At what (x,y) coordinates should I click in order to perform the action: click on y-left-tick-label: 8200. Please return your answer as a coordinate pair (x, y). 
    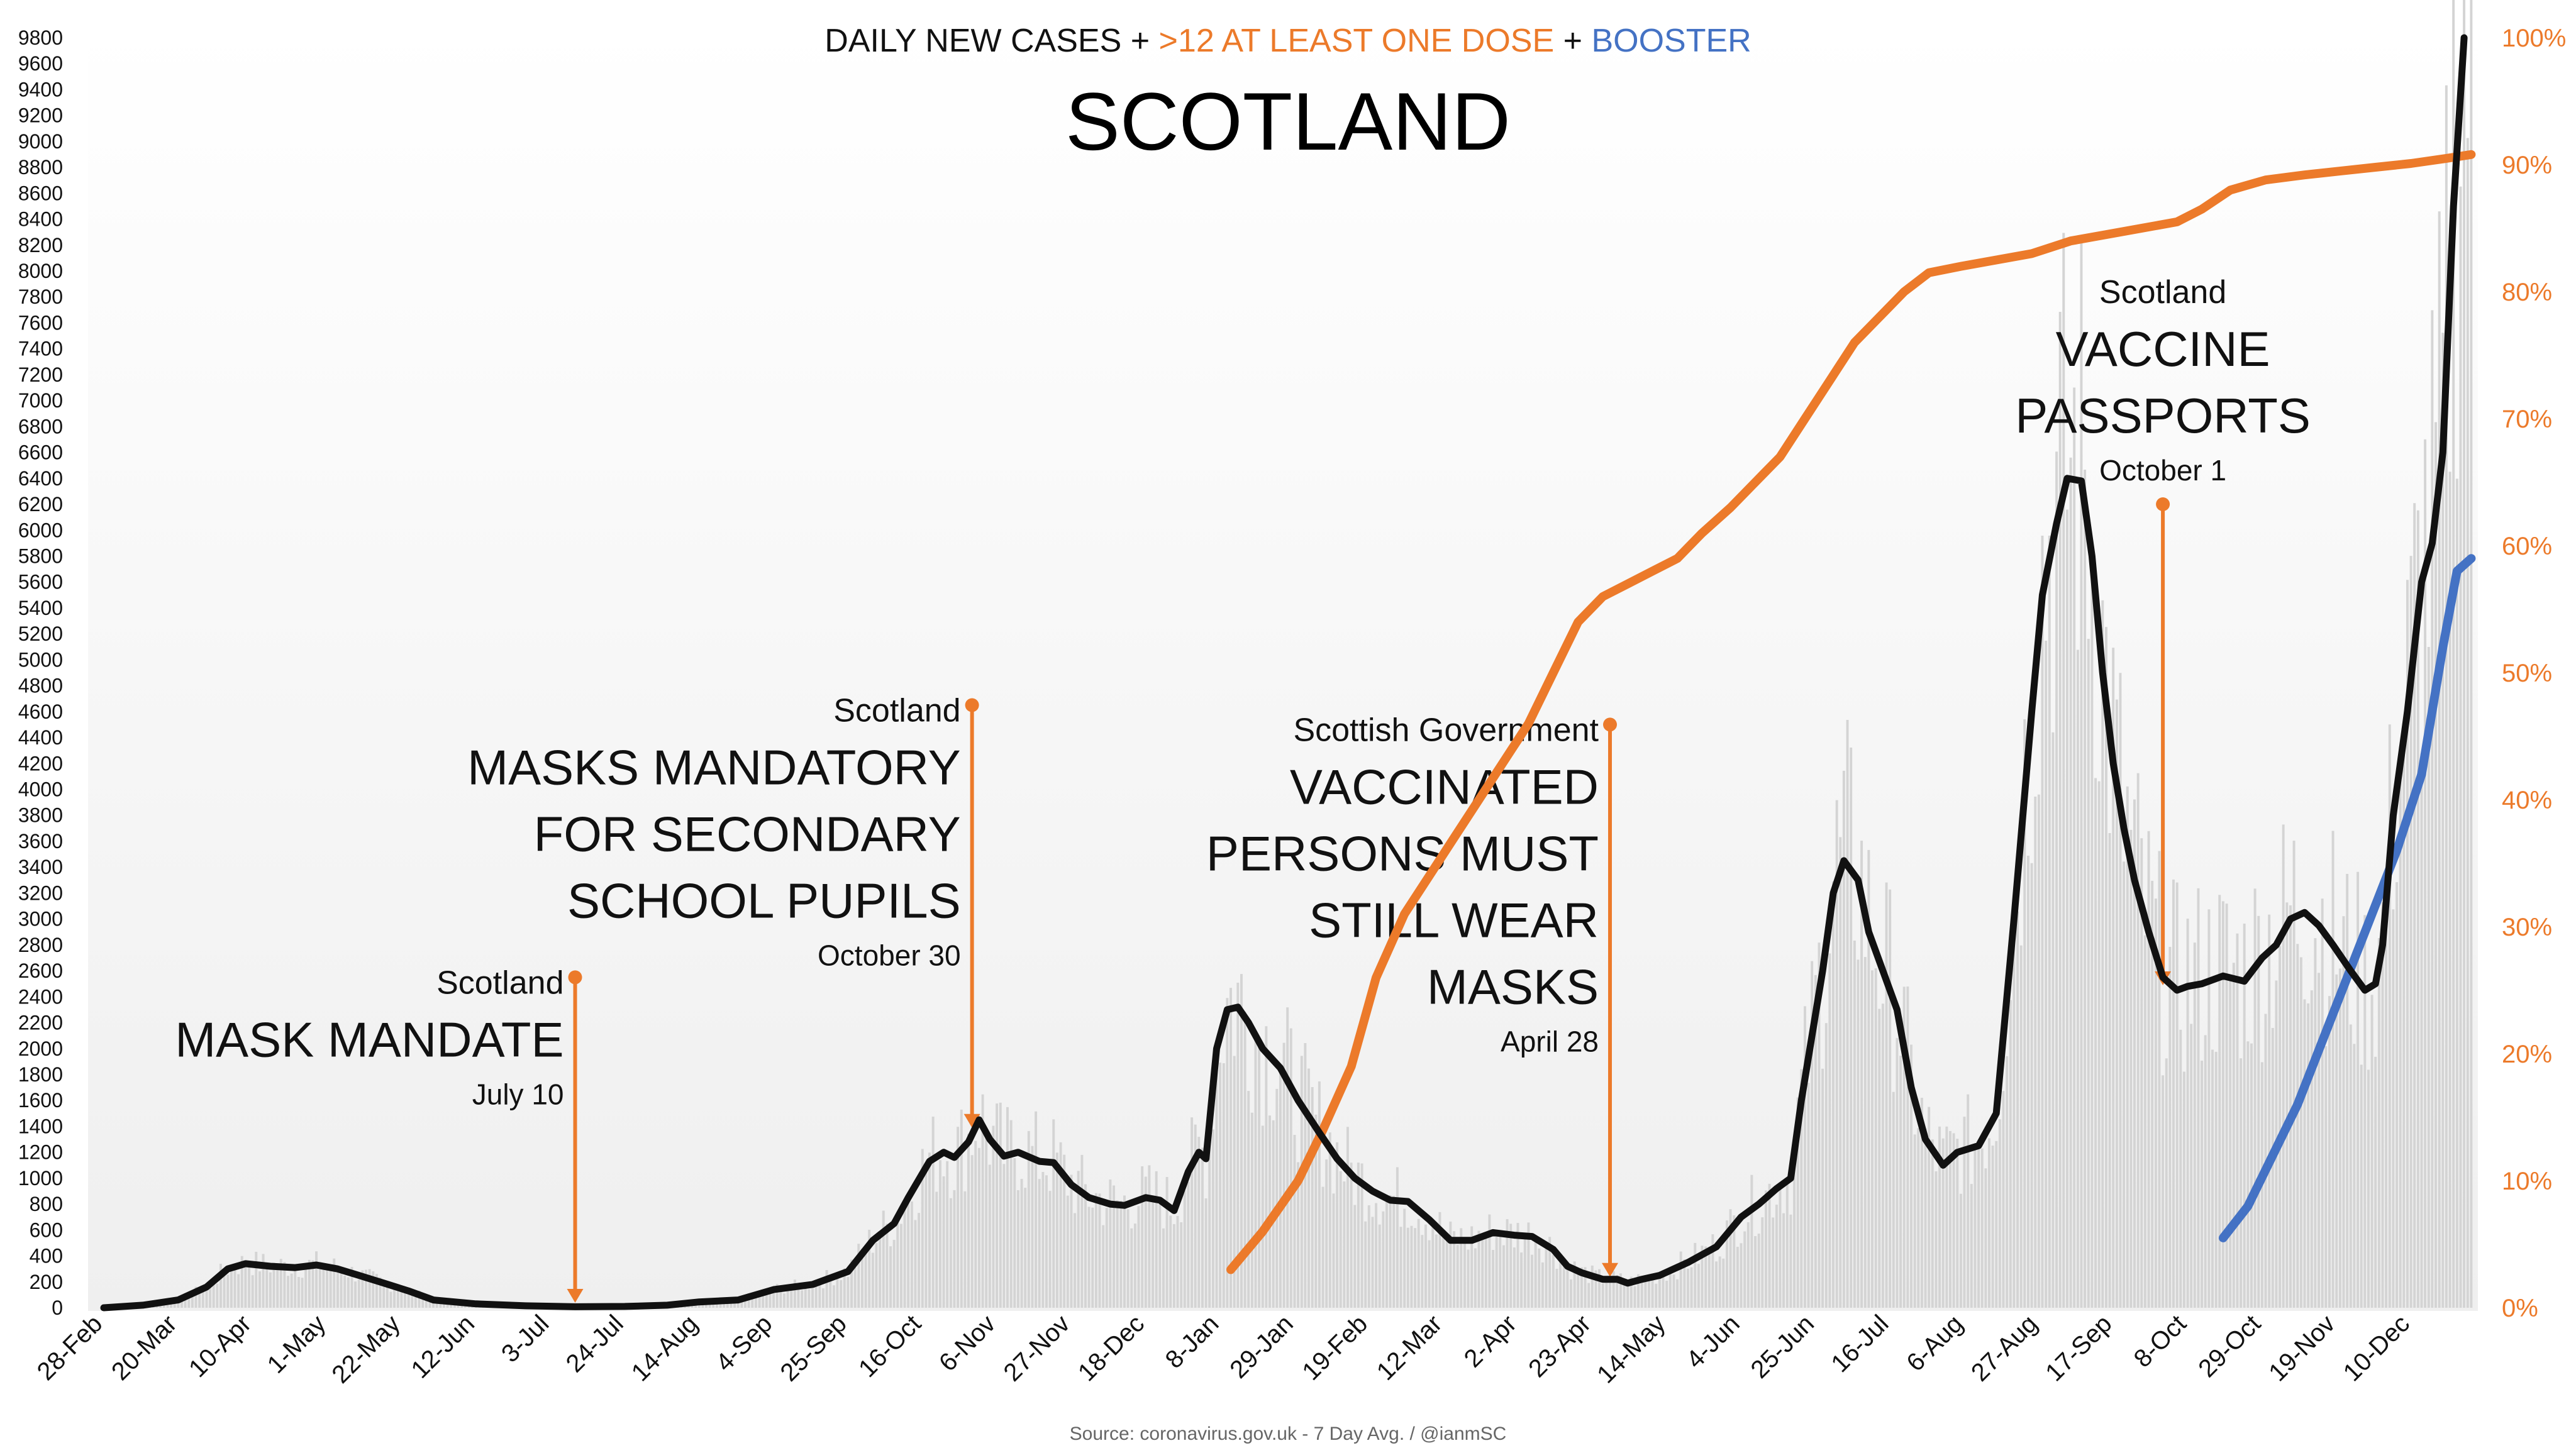
    Looking at the image, I should click on (40, 245).